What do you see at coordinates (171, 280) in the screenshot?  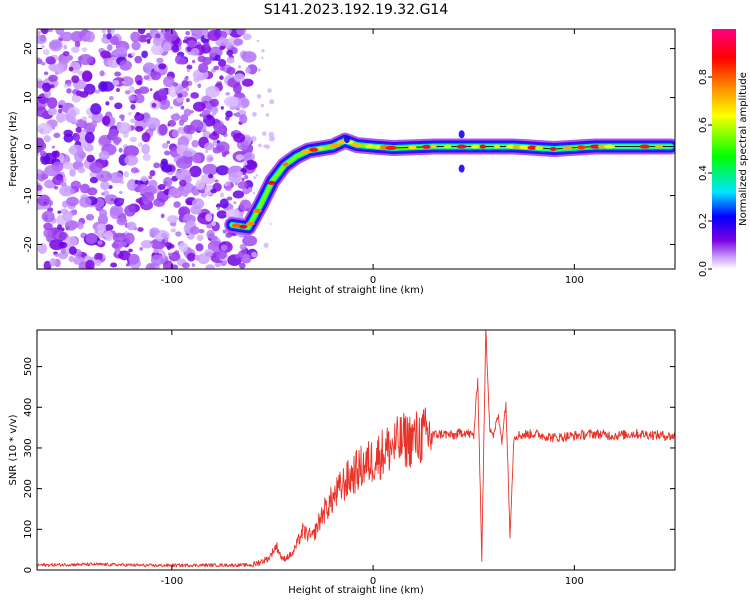 I see `spectrogram-x-tick-label: -100` at bounding box center [171, 280].